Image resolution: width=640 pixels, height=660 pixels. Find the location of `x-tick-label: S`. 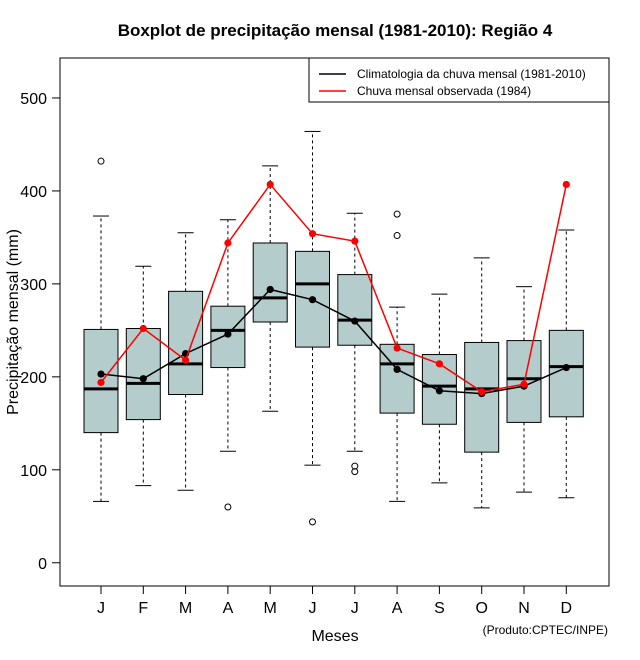

x-tick-label: S is located at coordinates (439, 608).